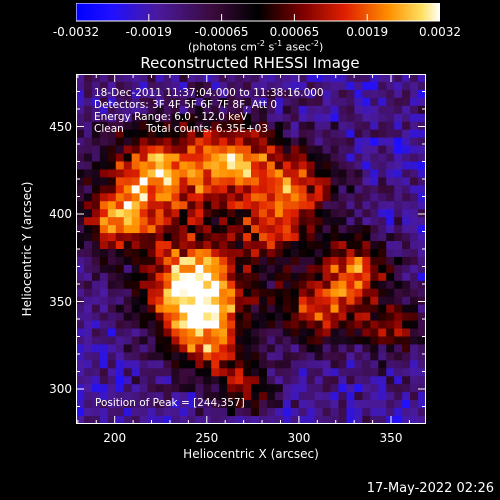 This screenshot has width=500, height=500. Describe the element at coordinates (258, 12) in the screenshot. I see `colorbar` at that location.